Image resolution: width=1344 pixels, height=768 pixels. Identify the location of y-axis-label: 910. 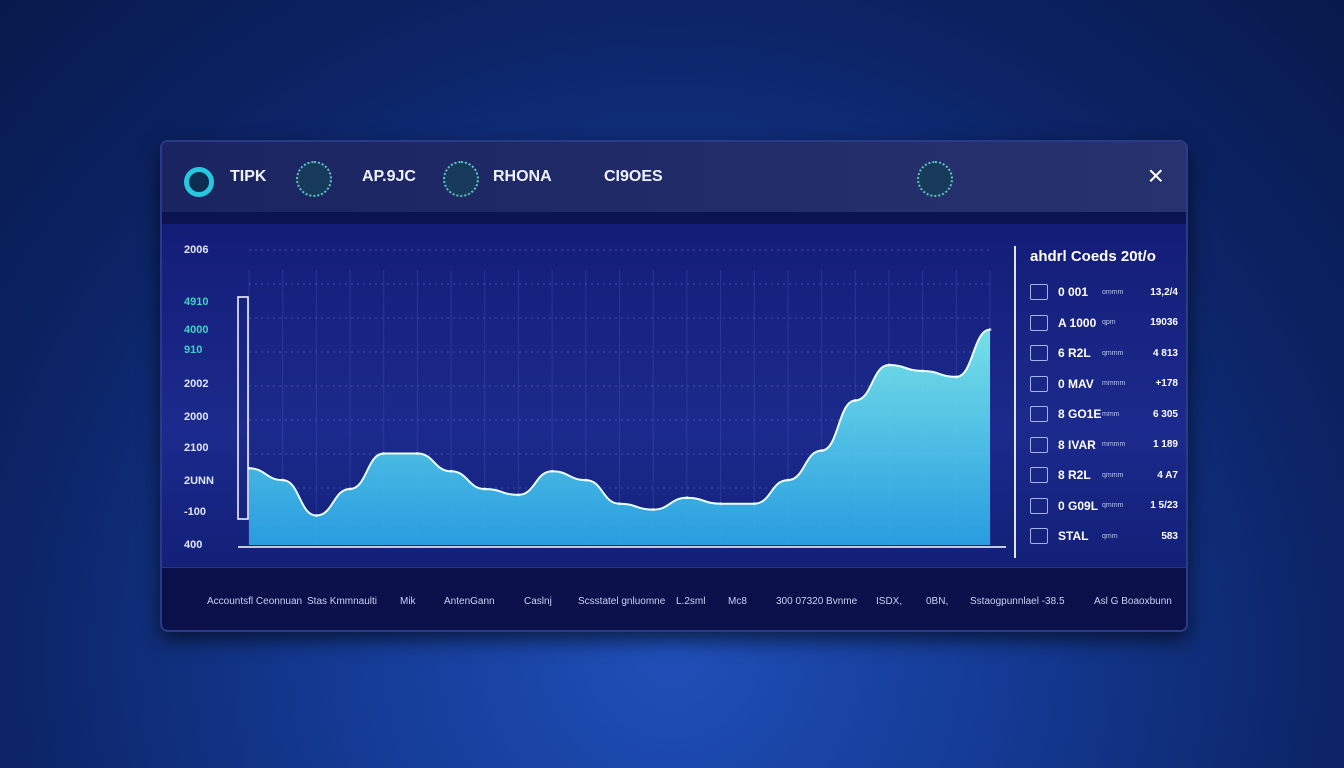
(193, 350).